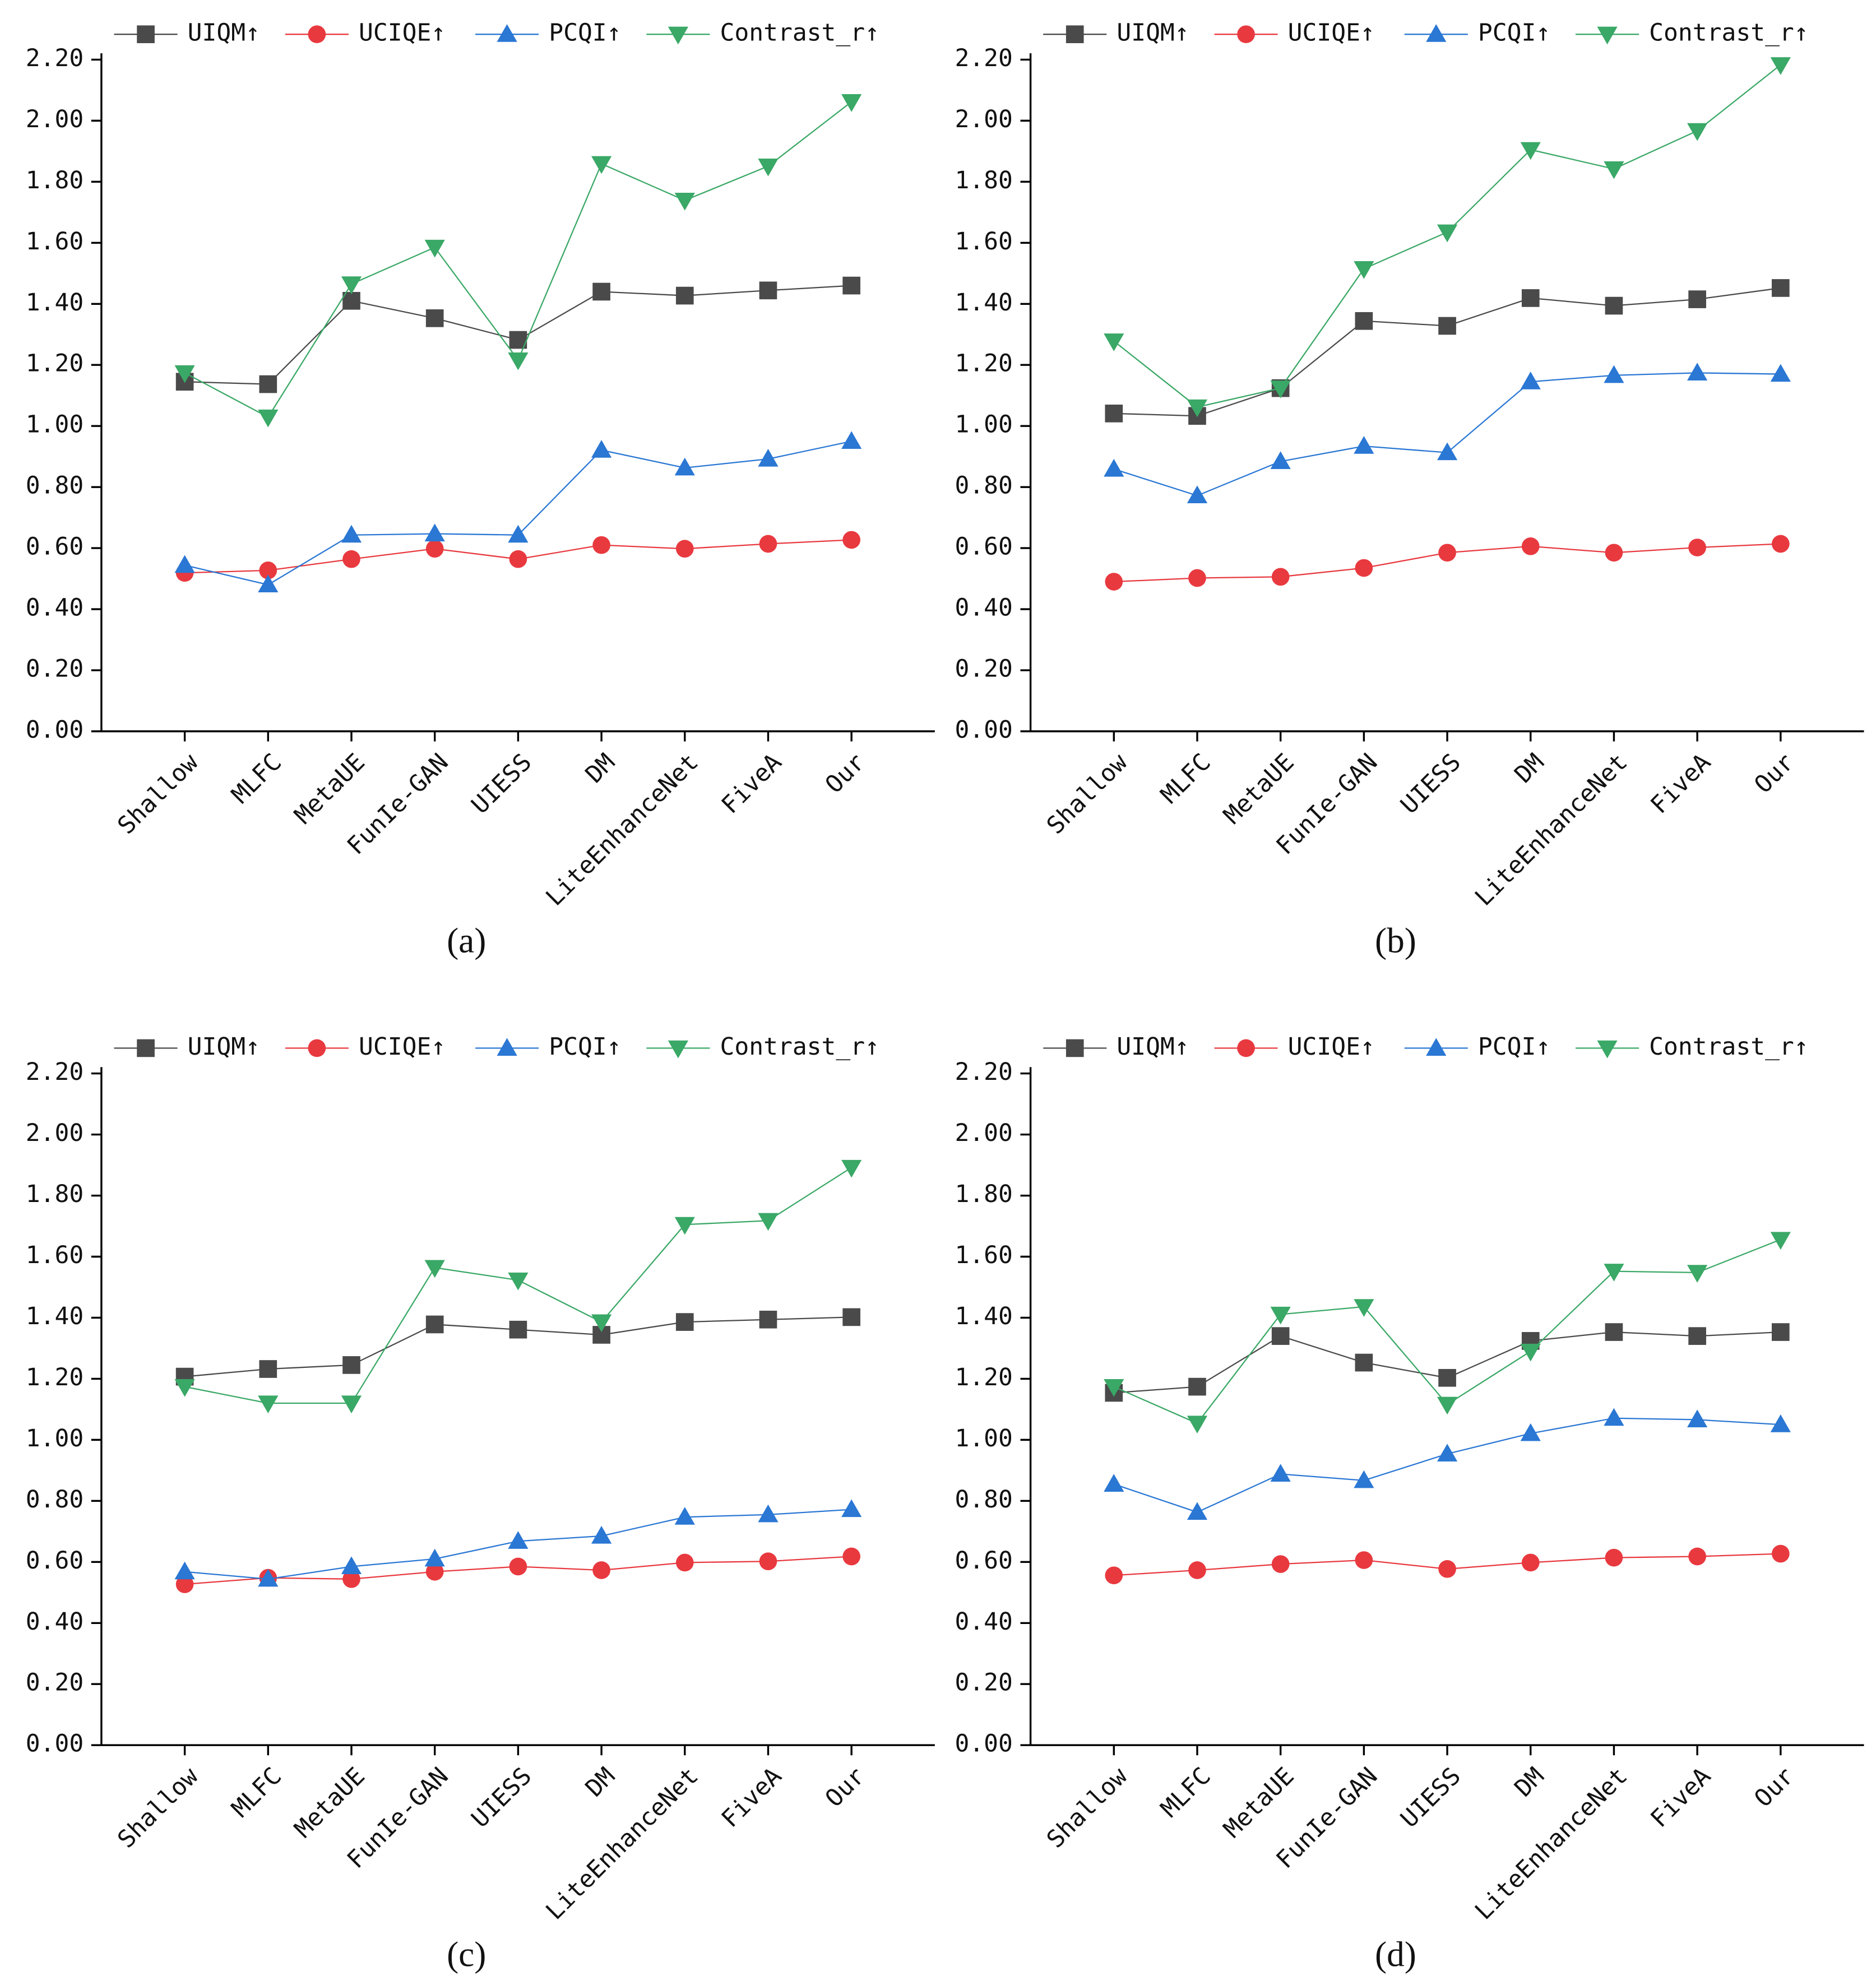 The height and width of the screenshot is (1986, 1876). Describe the element at coordinates (1681, 1798) in the screenshot. I see `x-tick-label: FiveA` at that location.